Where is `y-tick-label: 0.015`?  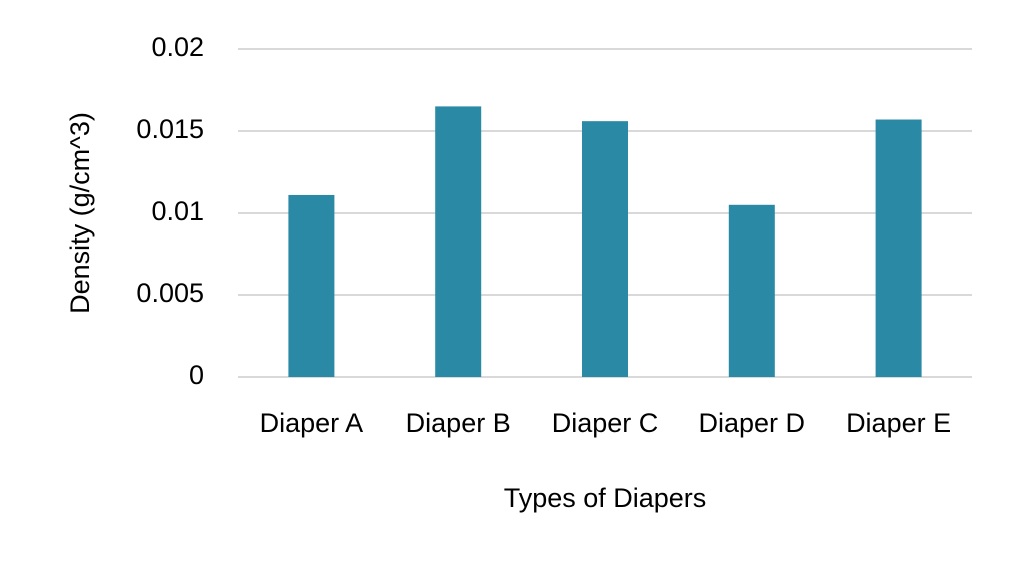
y-tick-label: 0.015 is located at coordinates (170, 129).